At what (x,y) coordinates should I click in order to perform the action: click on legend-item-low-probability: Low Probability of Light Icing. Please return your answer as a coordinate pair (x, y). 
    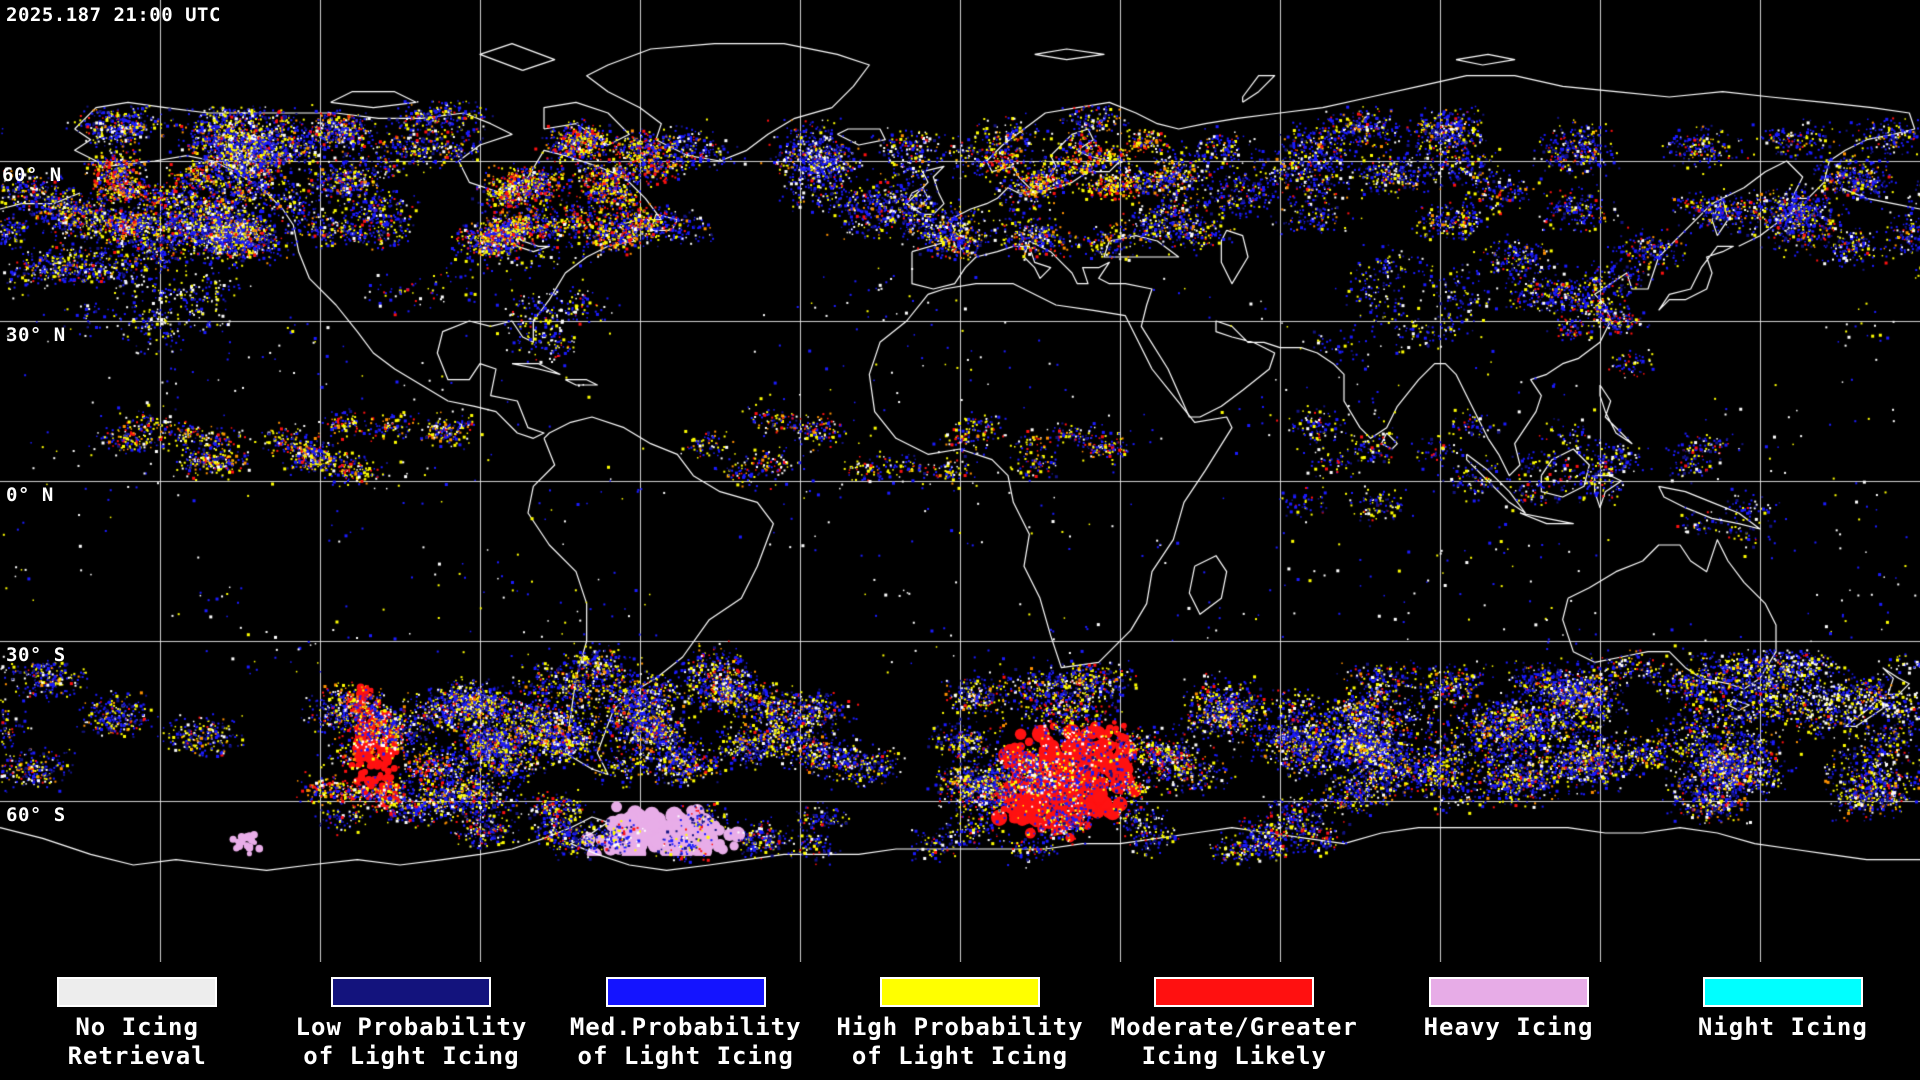
    Looking at the image, I should click on (411, 1021).